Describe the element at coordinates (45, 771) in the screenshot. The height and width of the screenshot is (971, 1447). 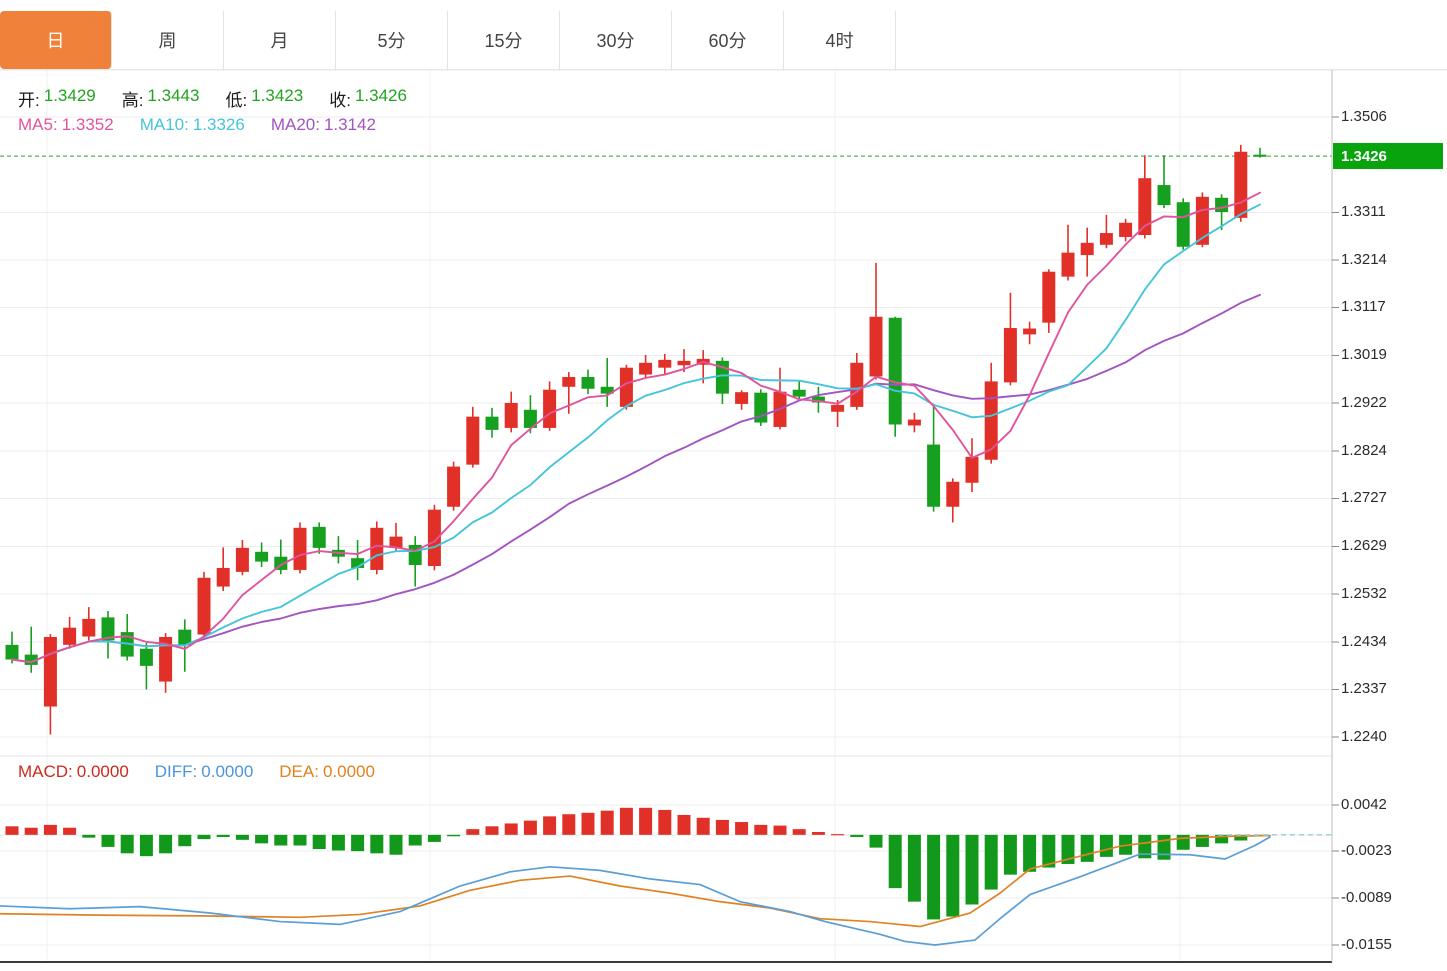
I see `macd-label: MACD:` at that location.